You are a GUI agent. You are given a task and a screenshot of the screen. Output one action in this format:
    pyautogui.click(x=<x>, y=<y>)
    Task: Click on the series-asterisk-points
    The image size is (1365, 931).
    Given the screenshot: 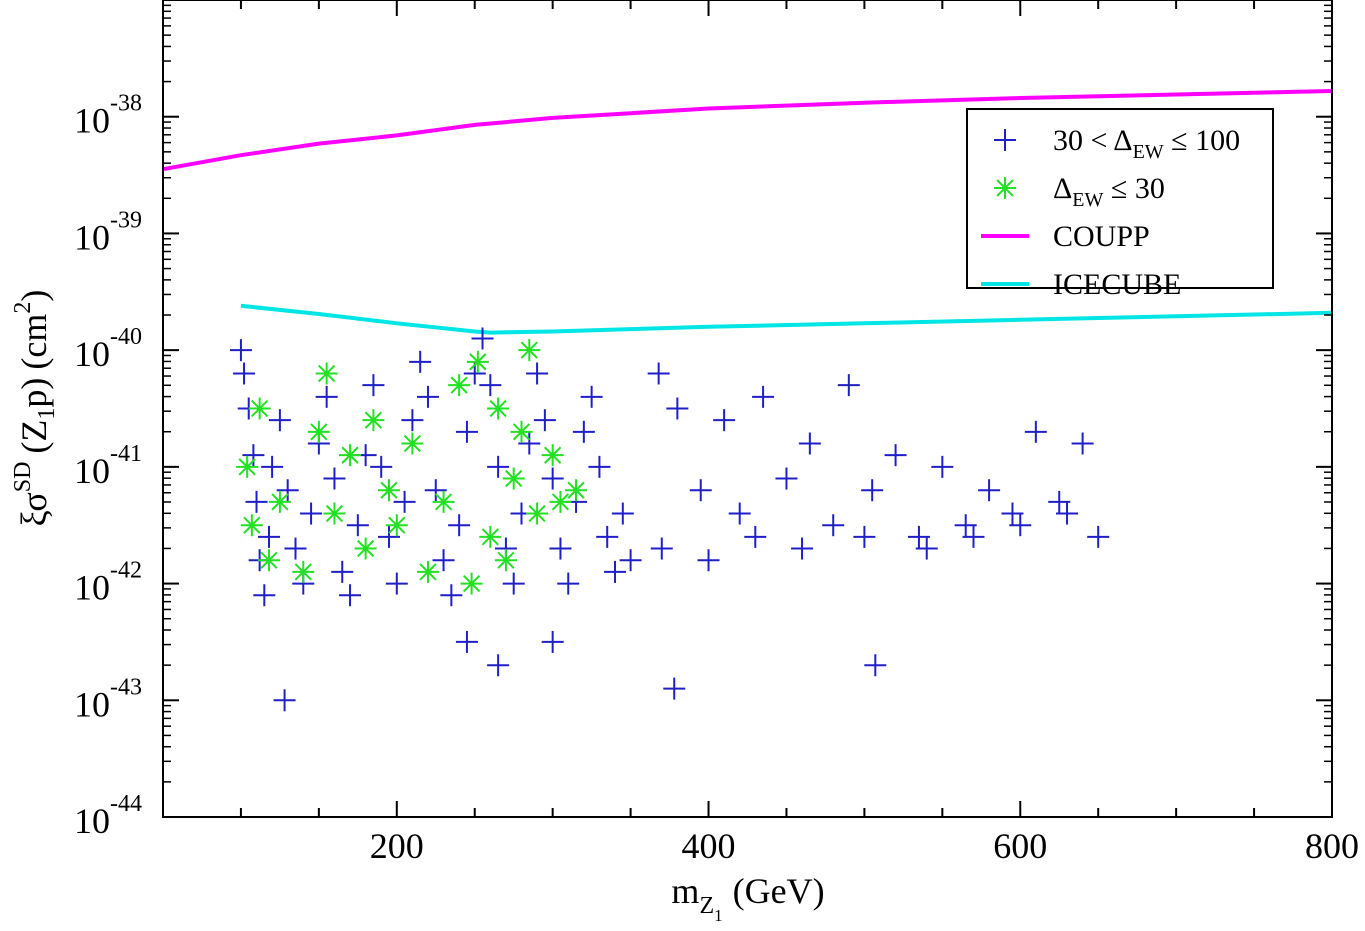 What is the action you would take?
    pyautogui.click(x=412, y=467)
    